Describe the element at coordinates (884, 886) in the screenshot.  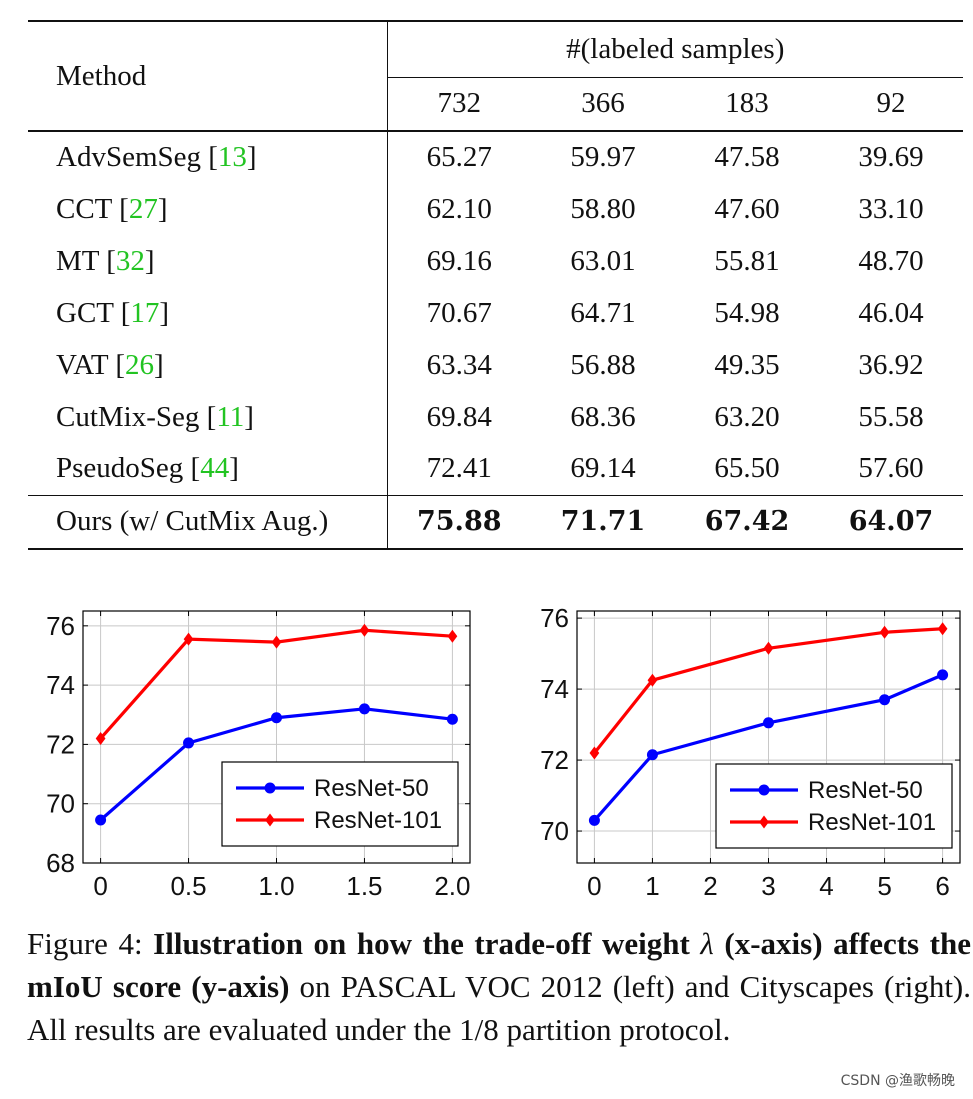
I see `x-tick-label: 5` at that location.